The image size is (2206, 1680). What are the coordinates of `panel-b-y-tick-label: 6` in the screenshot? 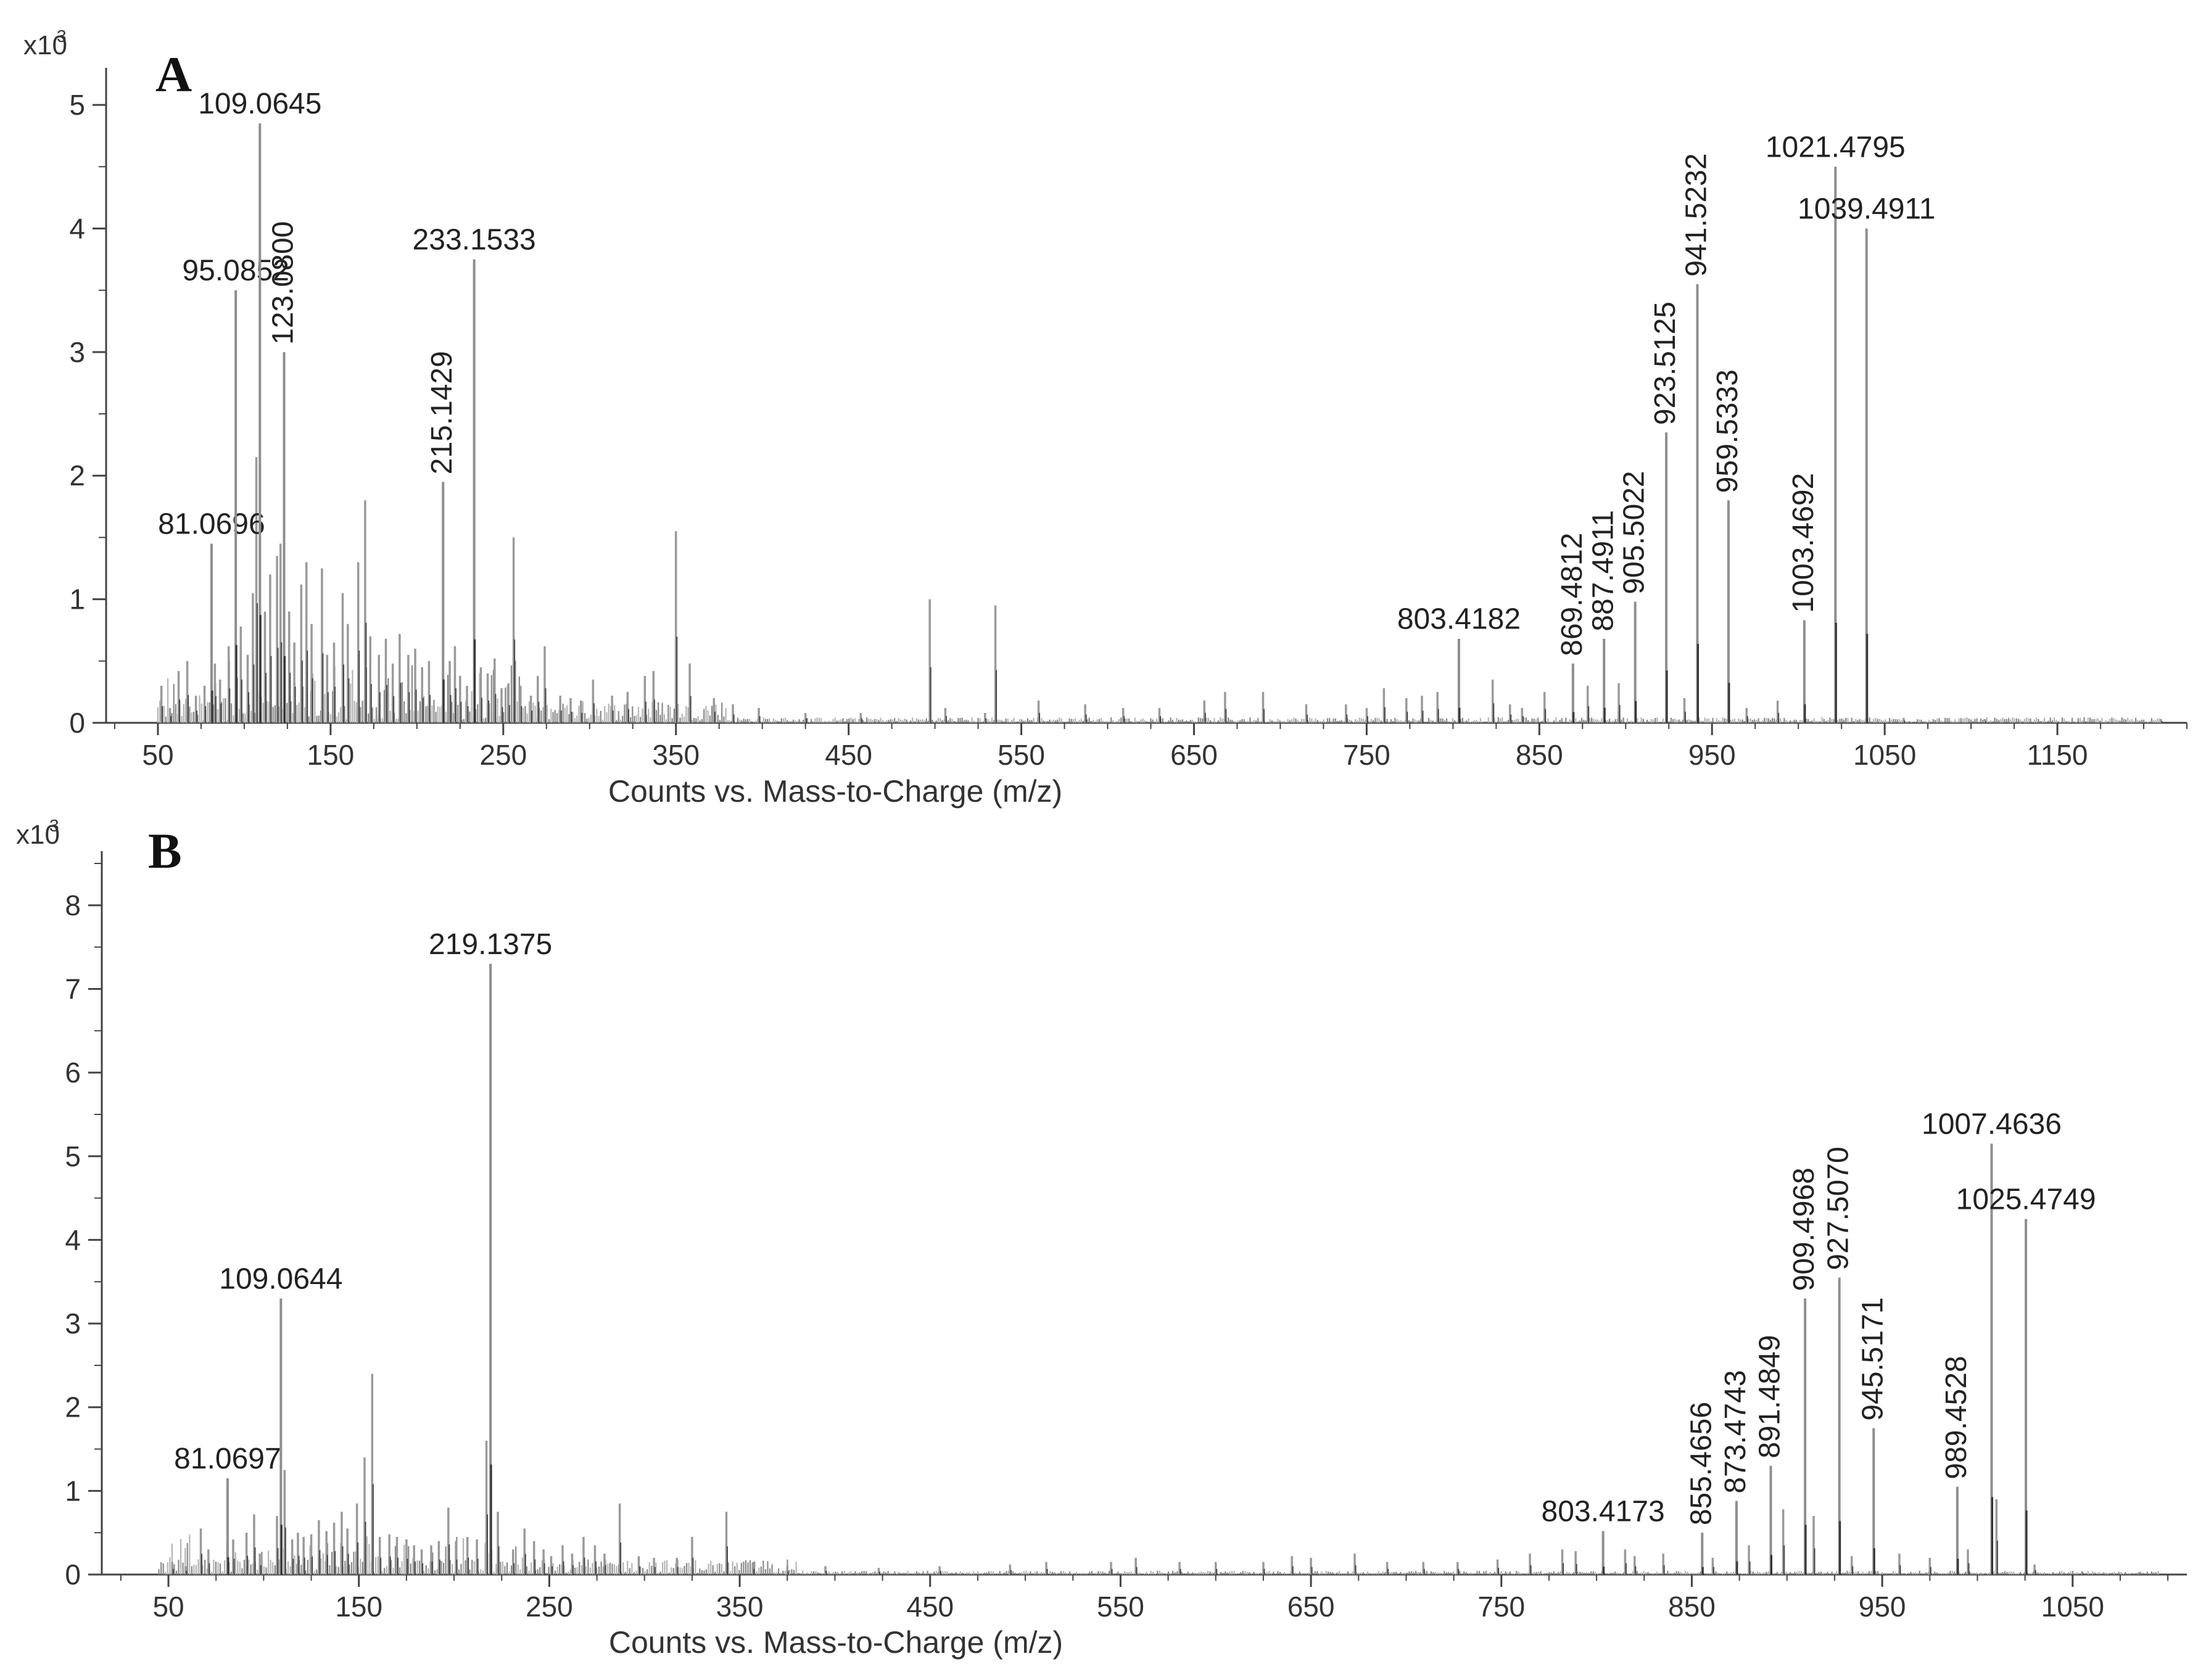 It's located at (73, 1072).